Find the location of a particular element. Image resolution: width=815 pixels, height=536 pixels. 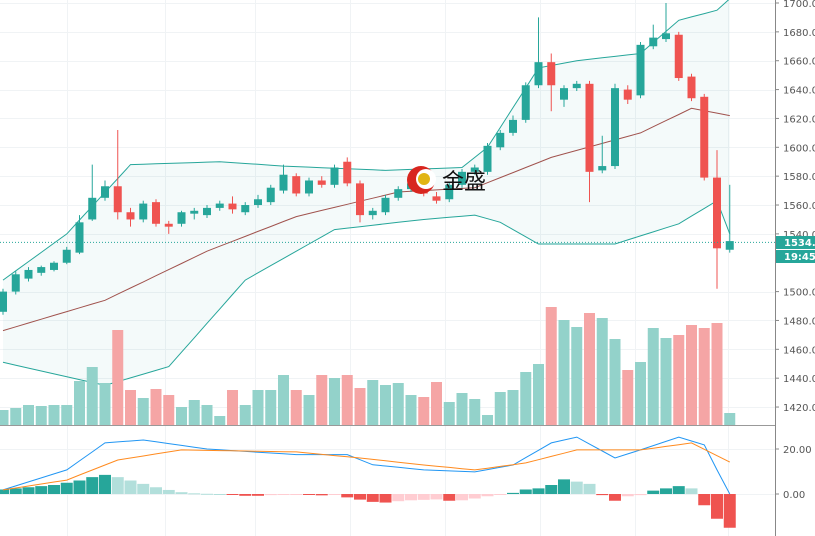

price-tick-label: 1600.00 is located at coordinates (799, 148).